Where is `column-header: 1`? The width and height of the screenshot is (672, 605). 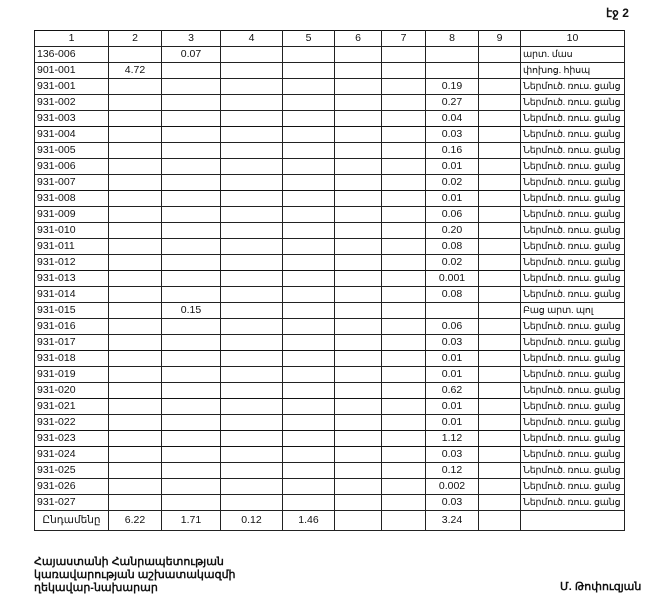 column-header: 1 is located at coordinates (71, 38).